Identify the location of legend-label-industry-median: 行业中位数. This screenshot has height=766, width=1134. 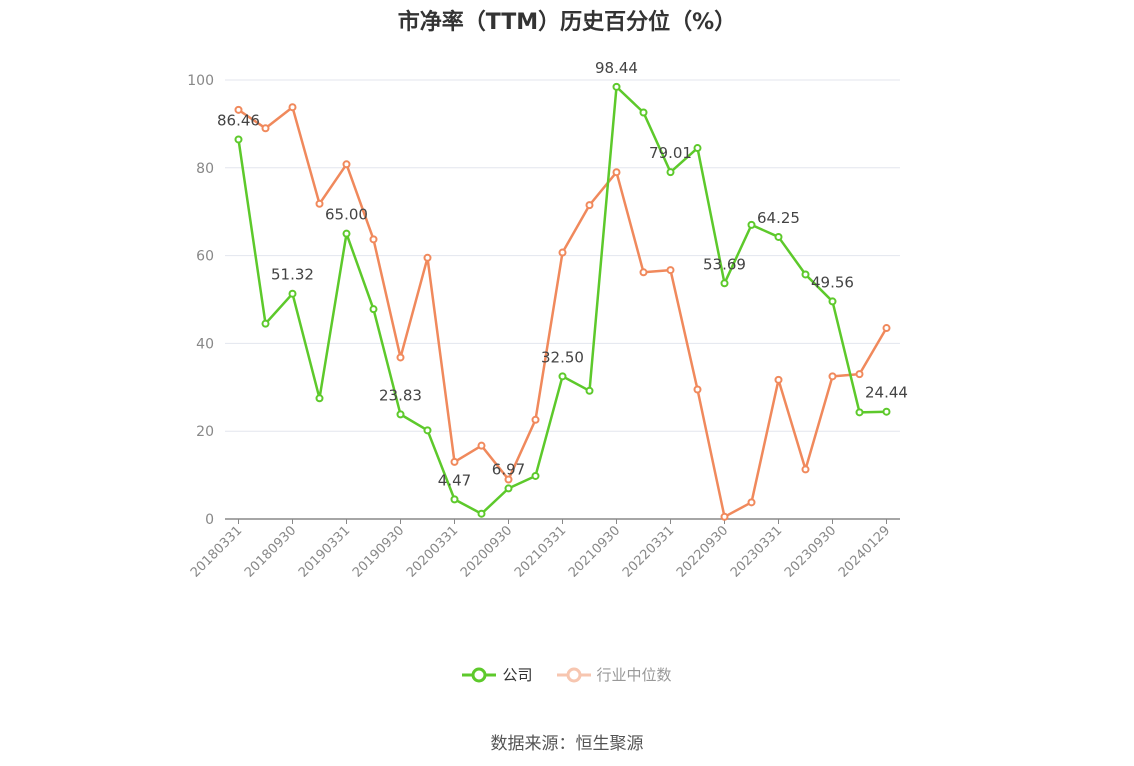
(634, 675).